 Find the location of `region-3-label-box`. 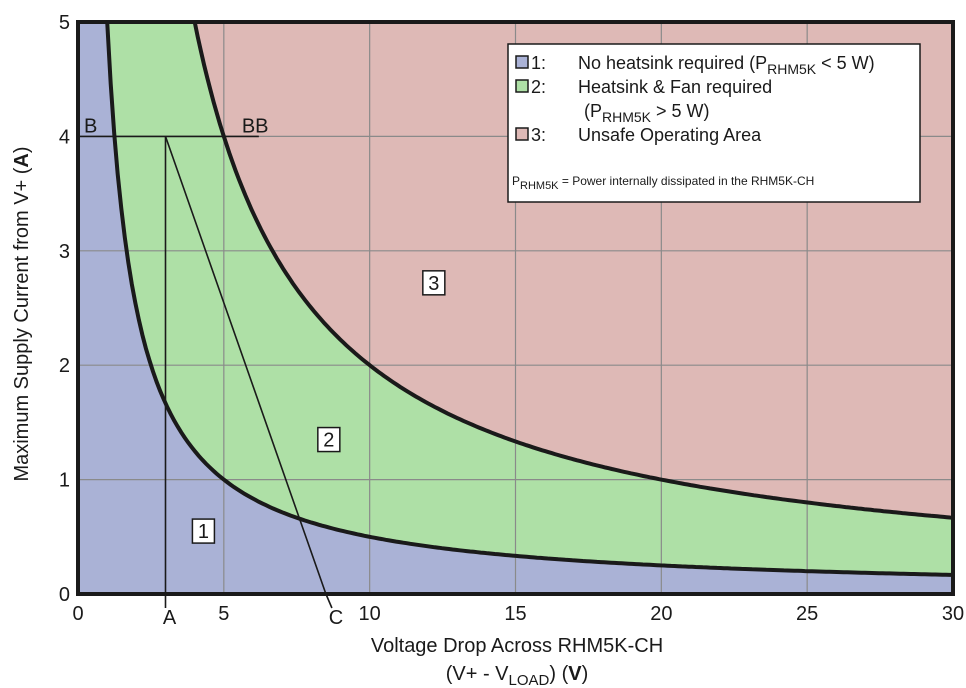

region-3-label-box is located at coordinates (434, 283).